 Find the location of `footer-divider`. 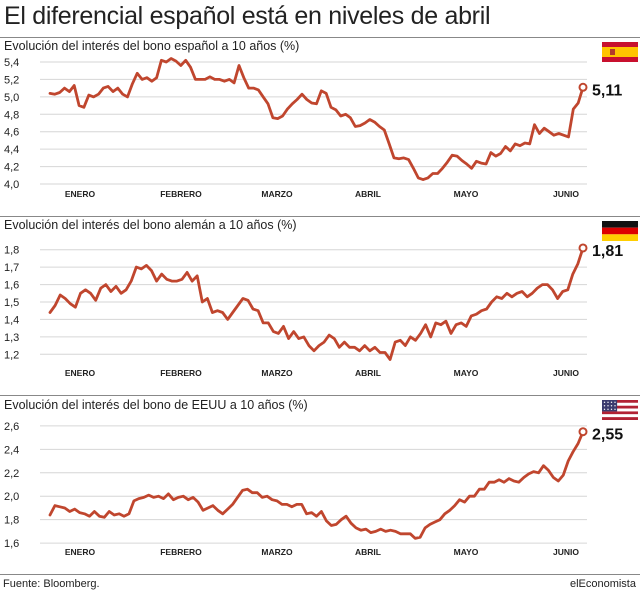

footer-divider is located at coordinates (320, 574).